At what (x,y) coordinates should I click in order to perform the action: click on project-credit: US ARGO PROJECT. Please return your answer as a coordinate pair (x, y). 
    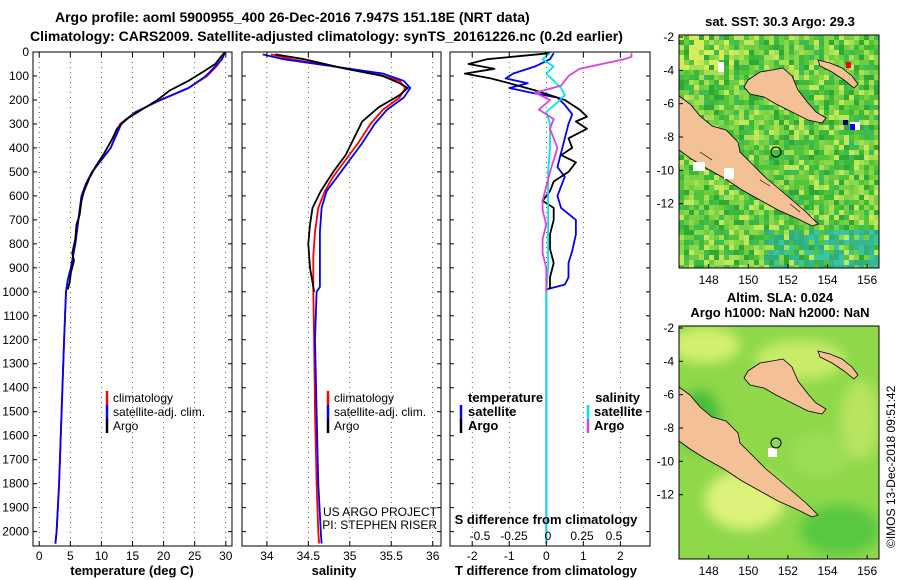
    Looking at the image, I should click on (380, 512).